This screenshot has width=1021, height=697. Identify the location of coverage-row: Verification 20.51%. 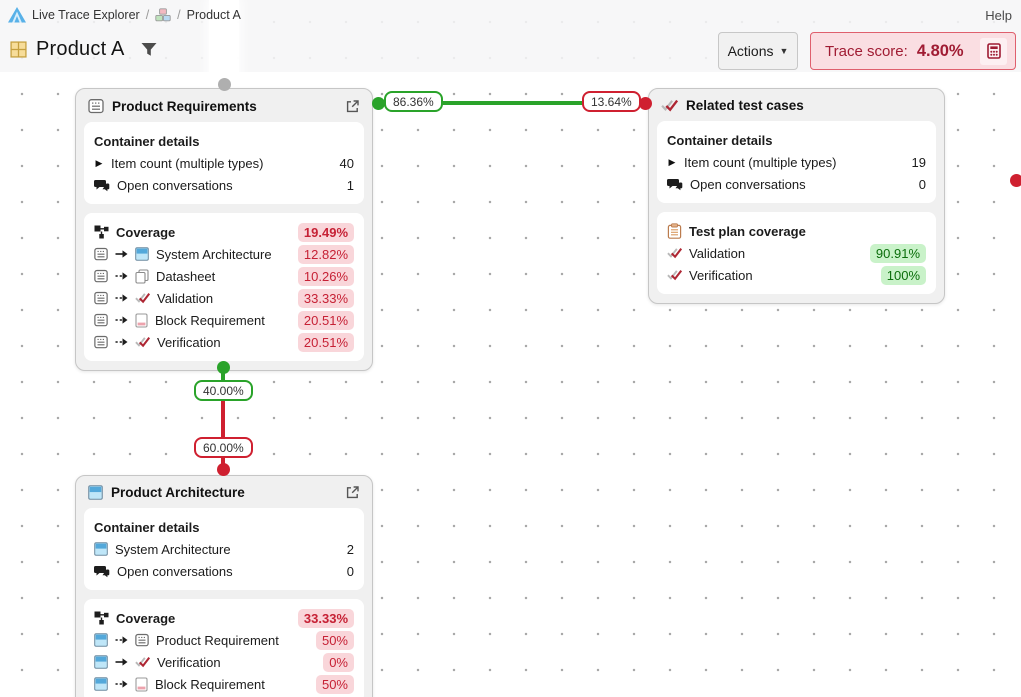
(224, 342).